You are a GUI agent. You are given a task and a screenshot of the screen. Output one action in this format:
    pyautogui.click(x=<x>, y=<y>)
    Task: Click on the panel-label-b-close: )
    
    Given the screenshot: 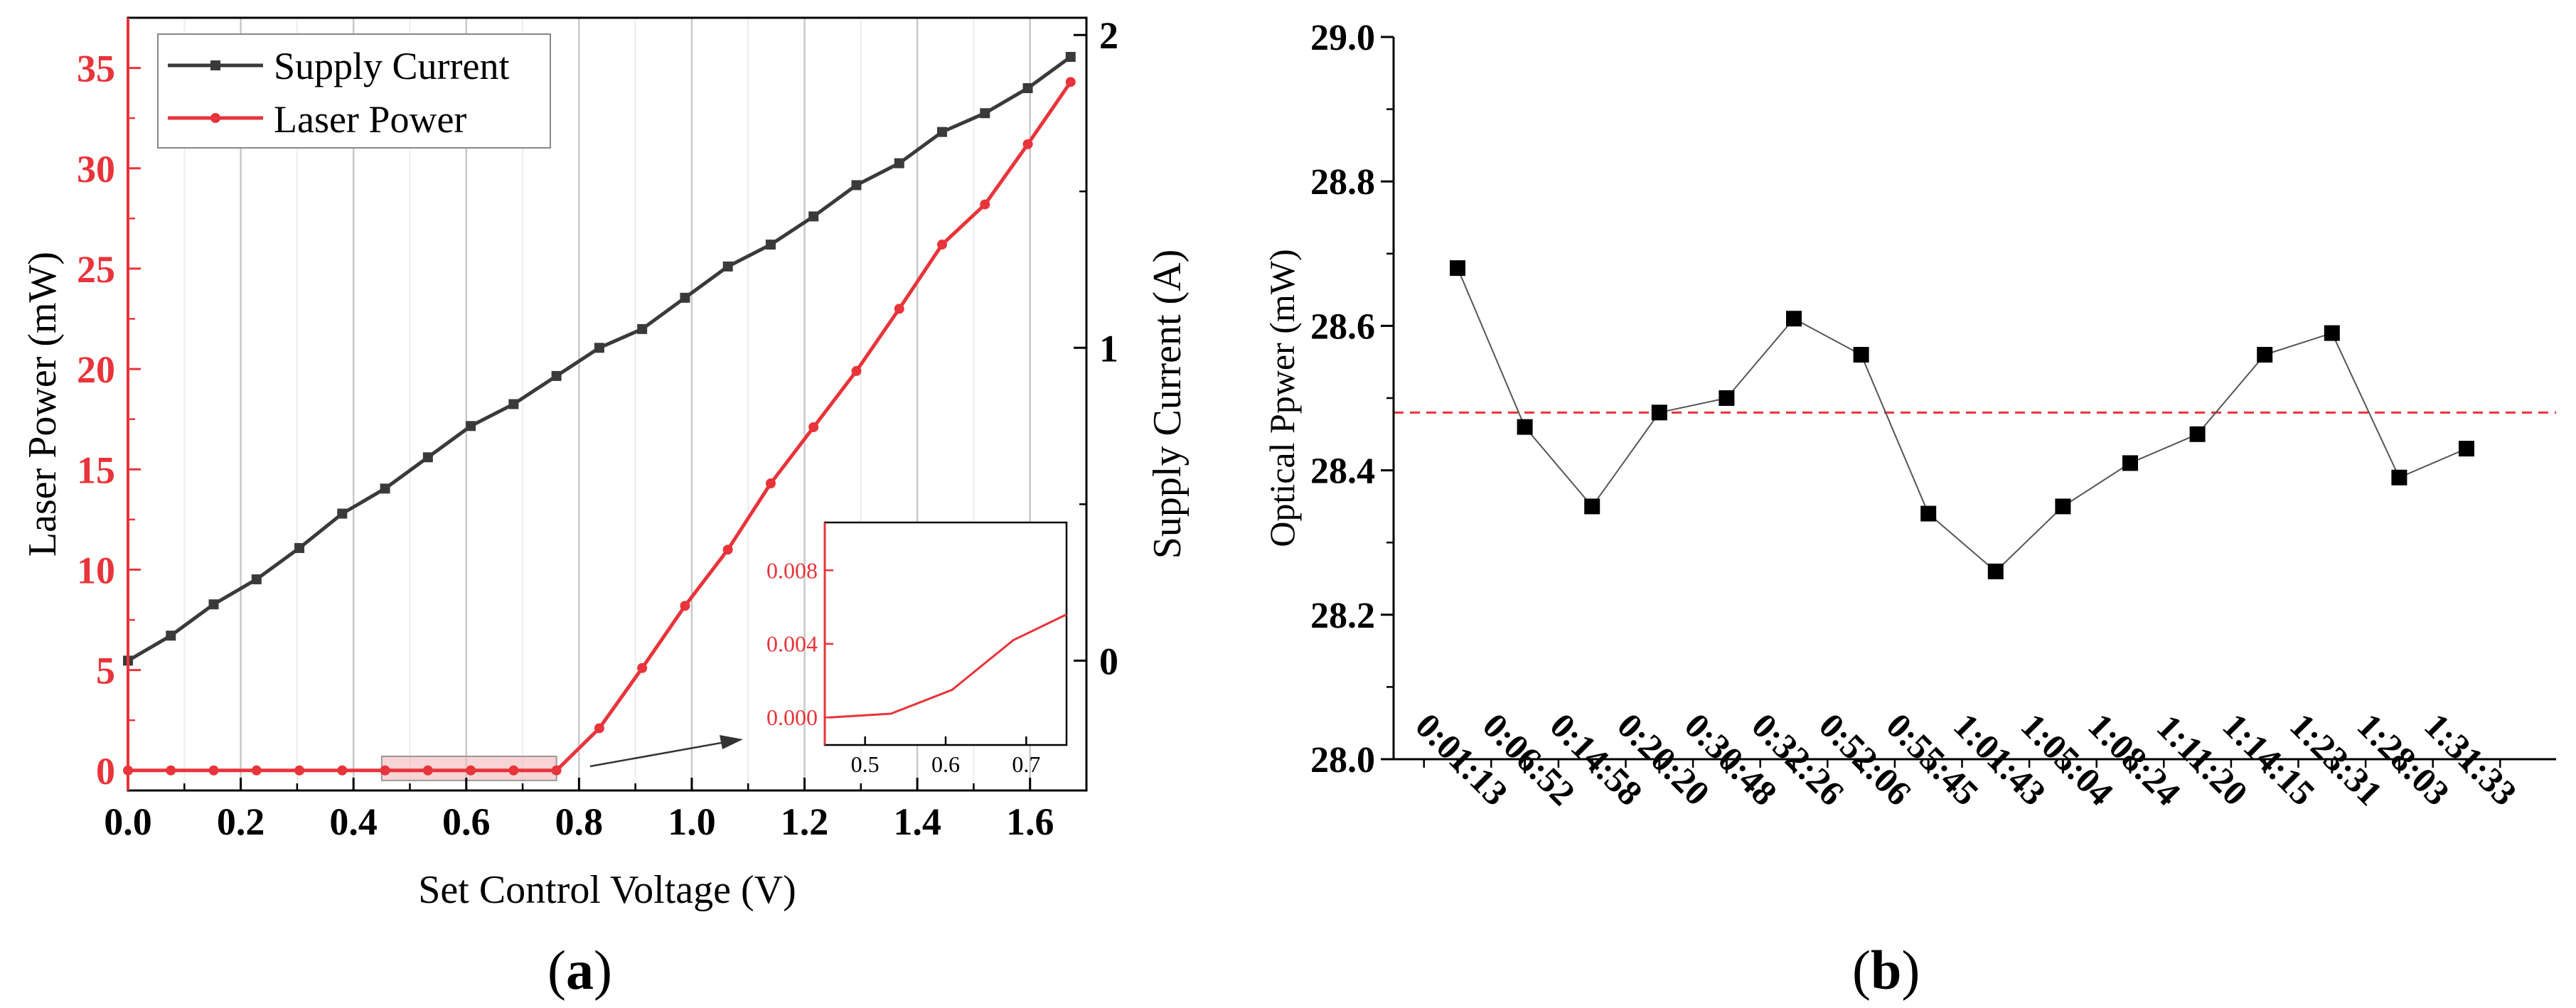 What is the action you would take?
    pyautogui.click(x=1910, y=970)
    